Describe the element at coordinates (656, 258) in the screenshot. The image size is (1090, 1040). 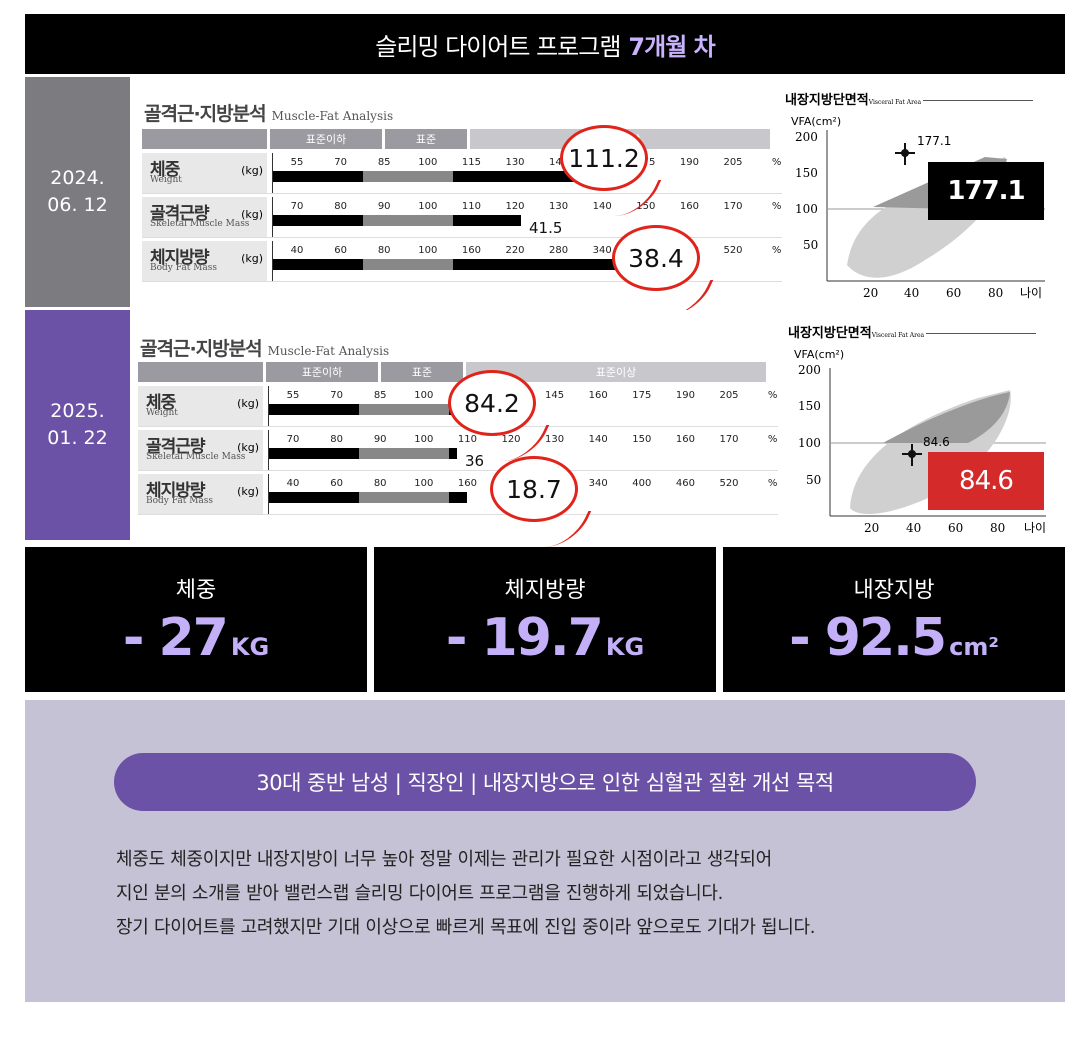
I see `before-fat-callout: 38.4` at that location.